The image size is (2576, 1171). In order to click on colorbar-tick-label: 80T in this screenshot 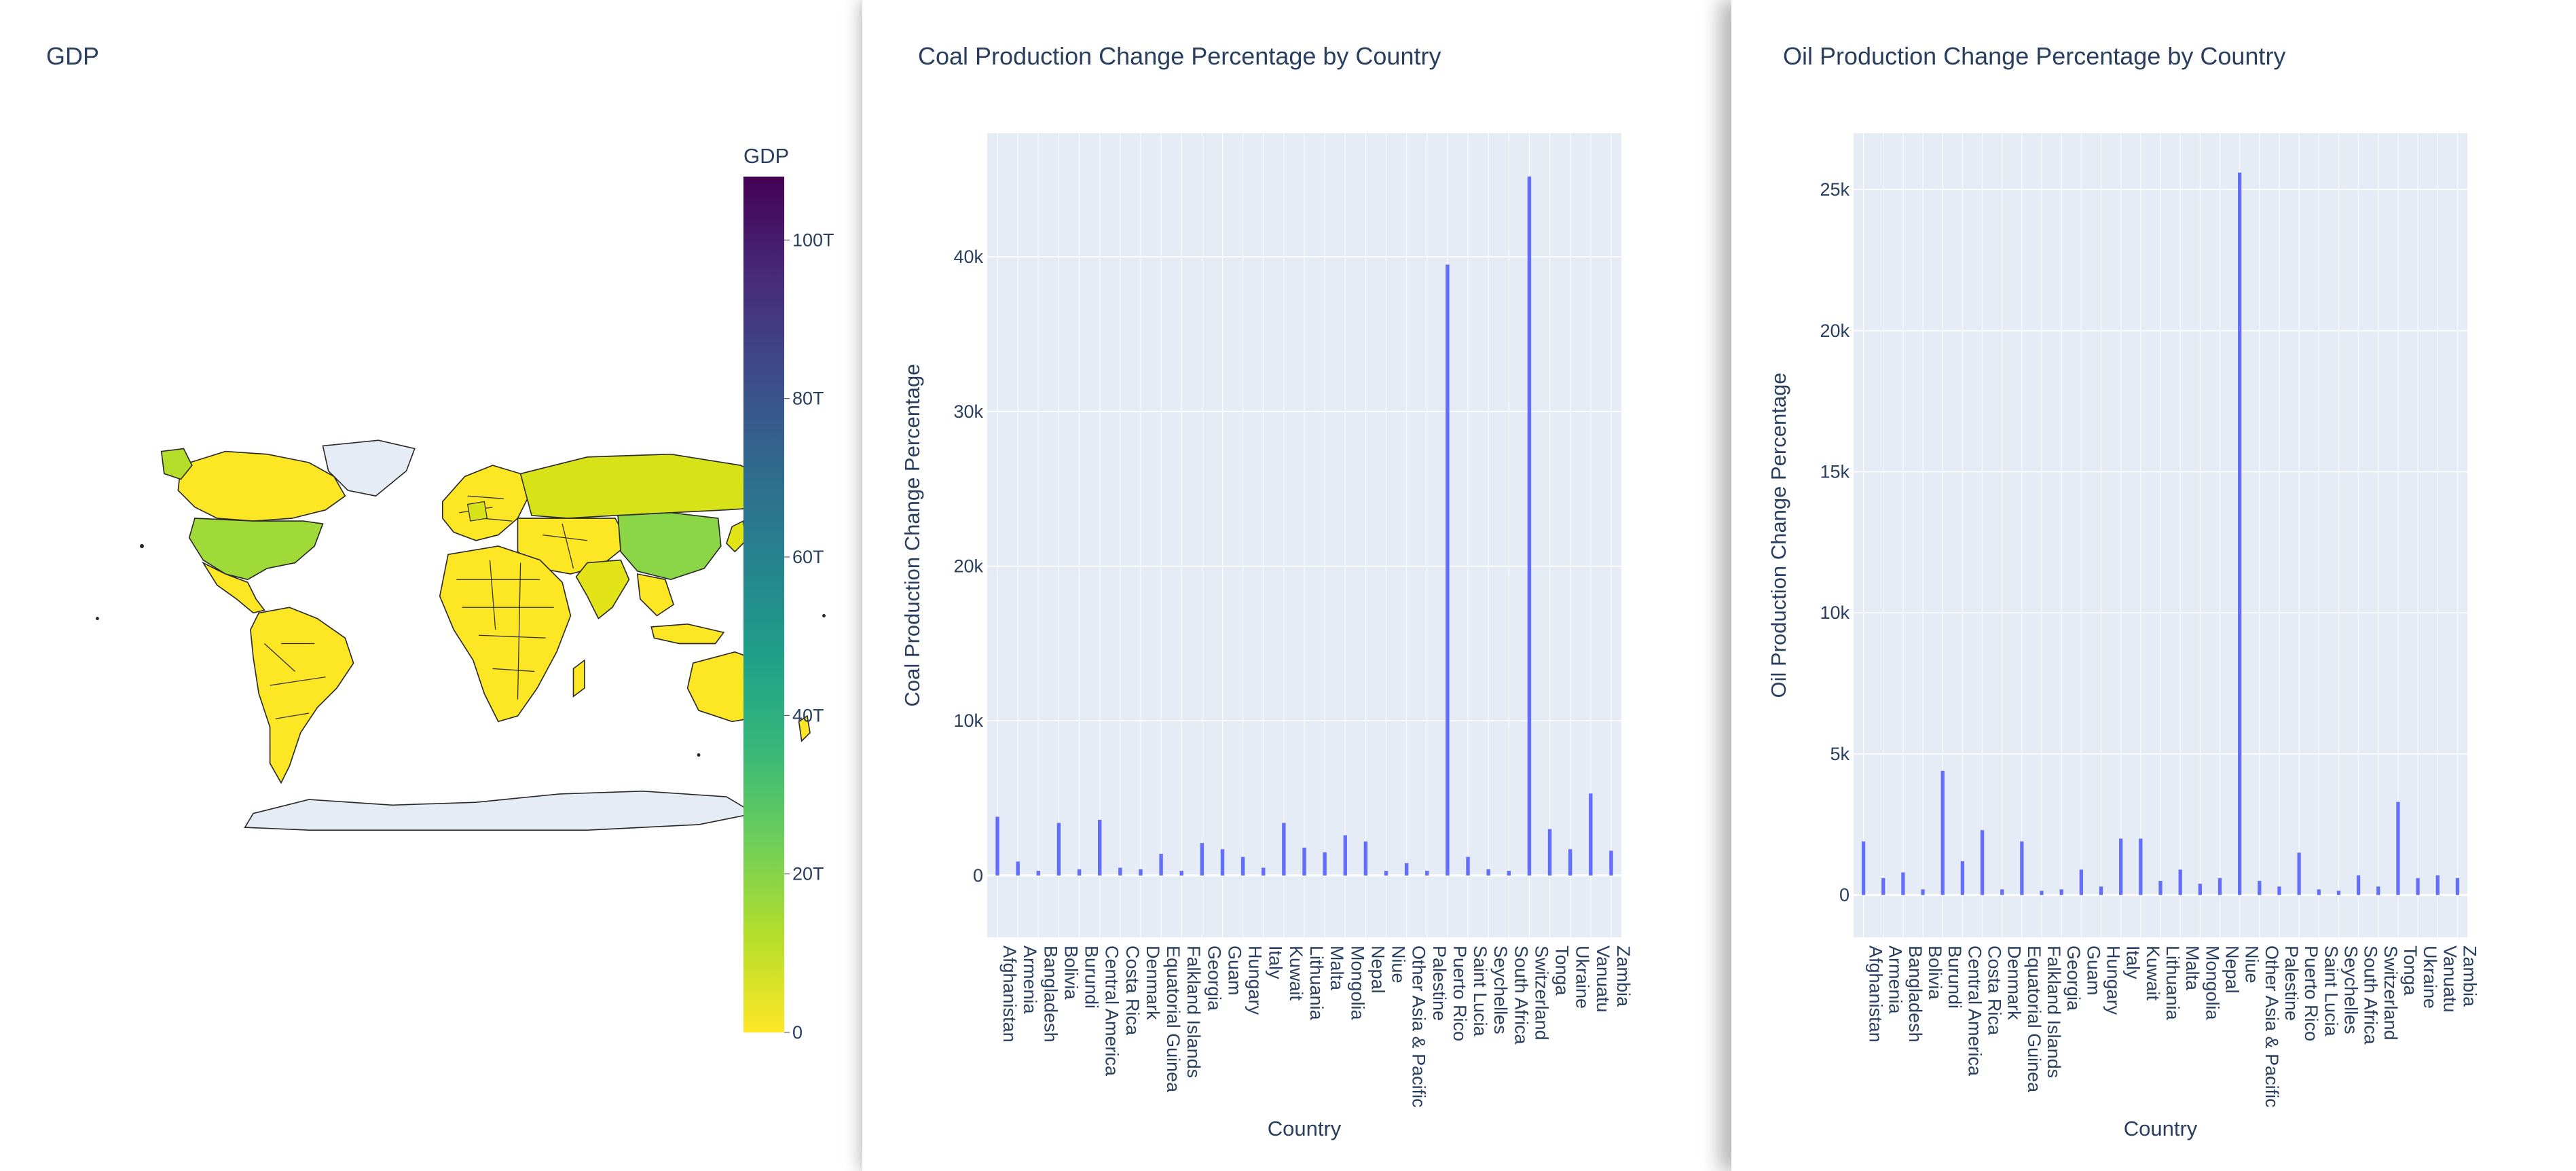, I will do `click(808, 399)`.